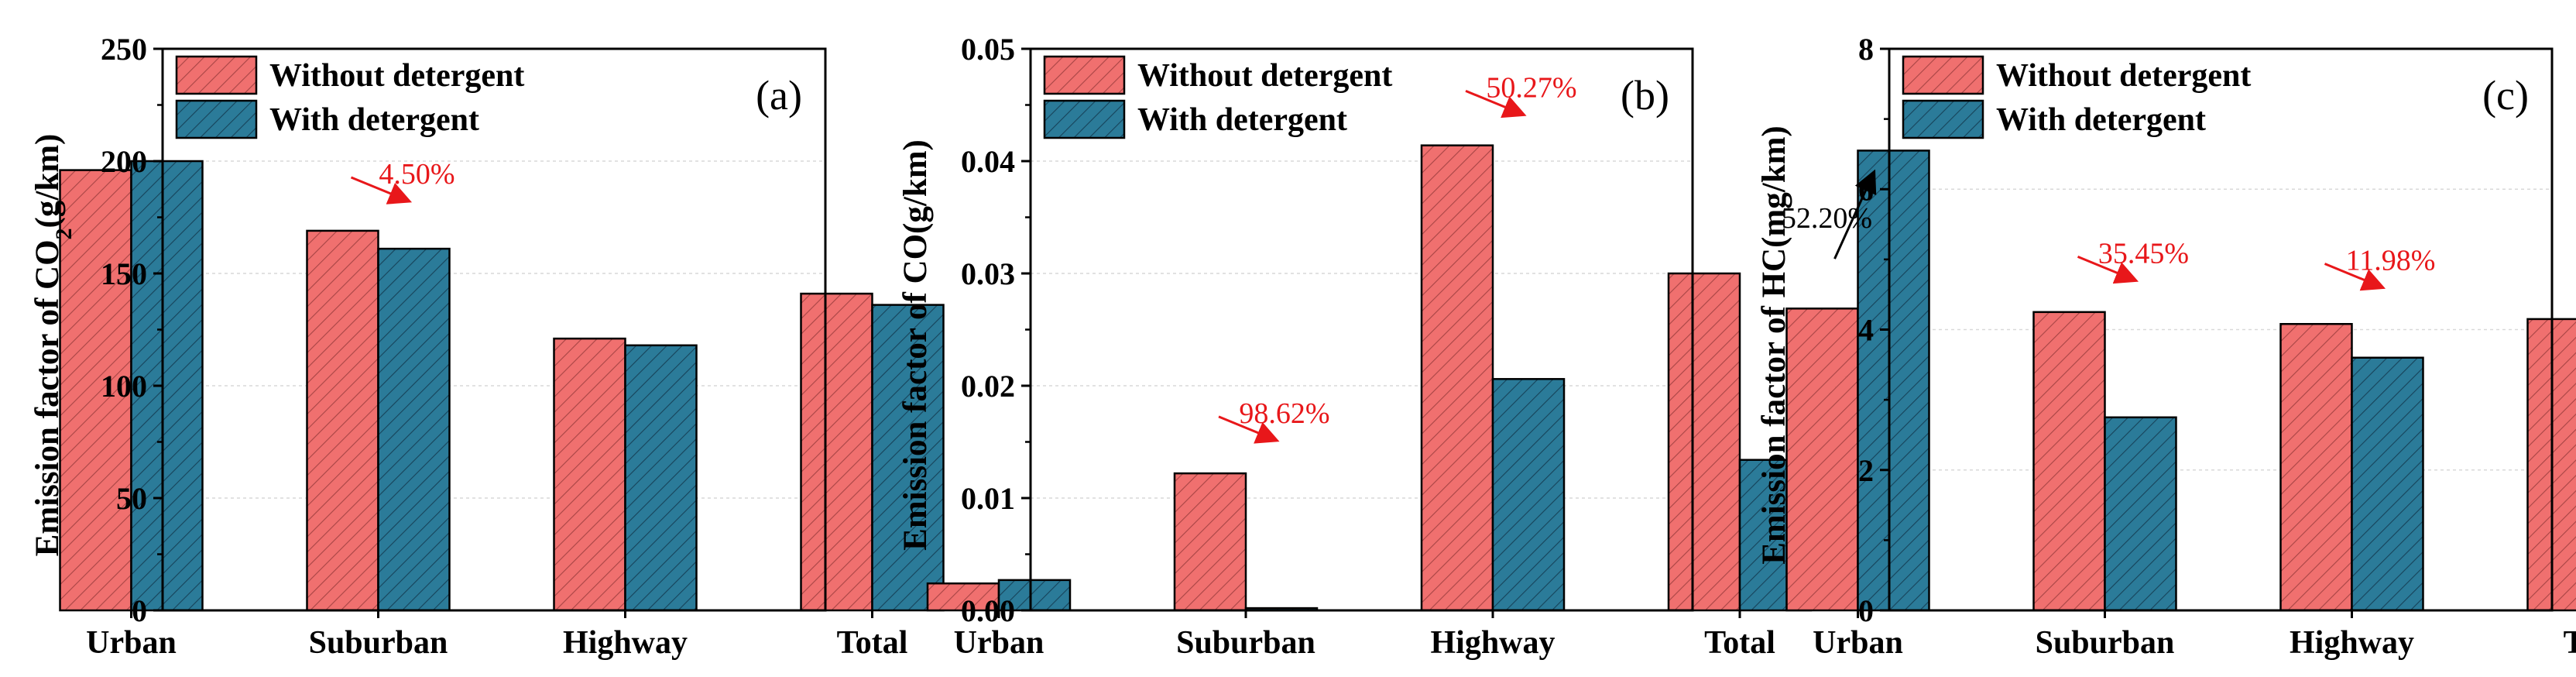  Describe the element at coordinates (124, 49) in the screenshot. I see `y-tick-label: 250` at that location.